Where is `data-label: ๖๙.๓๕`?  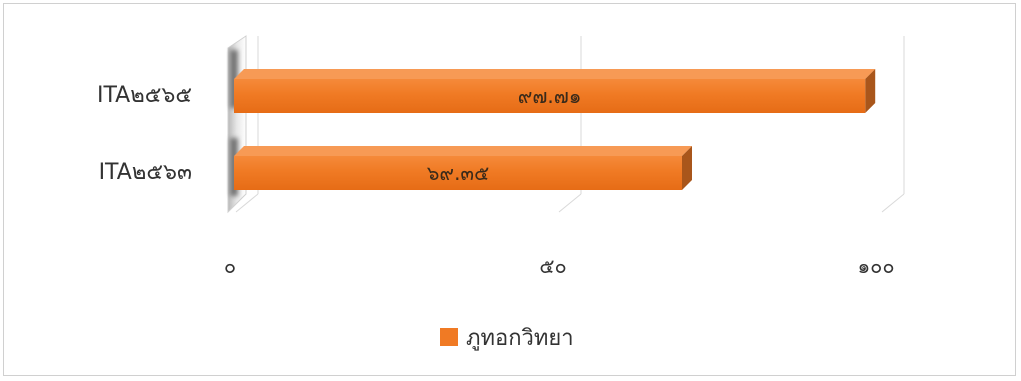
data-label: ๖๙.๓๕ is located at coordinates (458, 173).